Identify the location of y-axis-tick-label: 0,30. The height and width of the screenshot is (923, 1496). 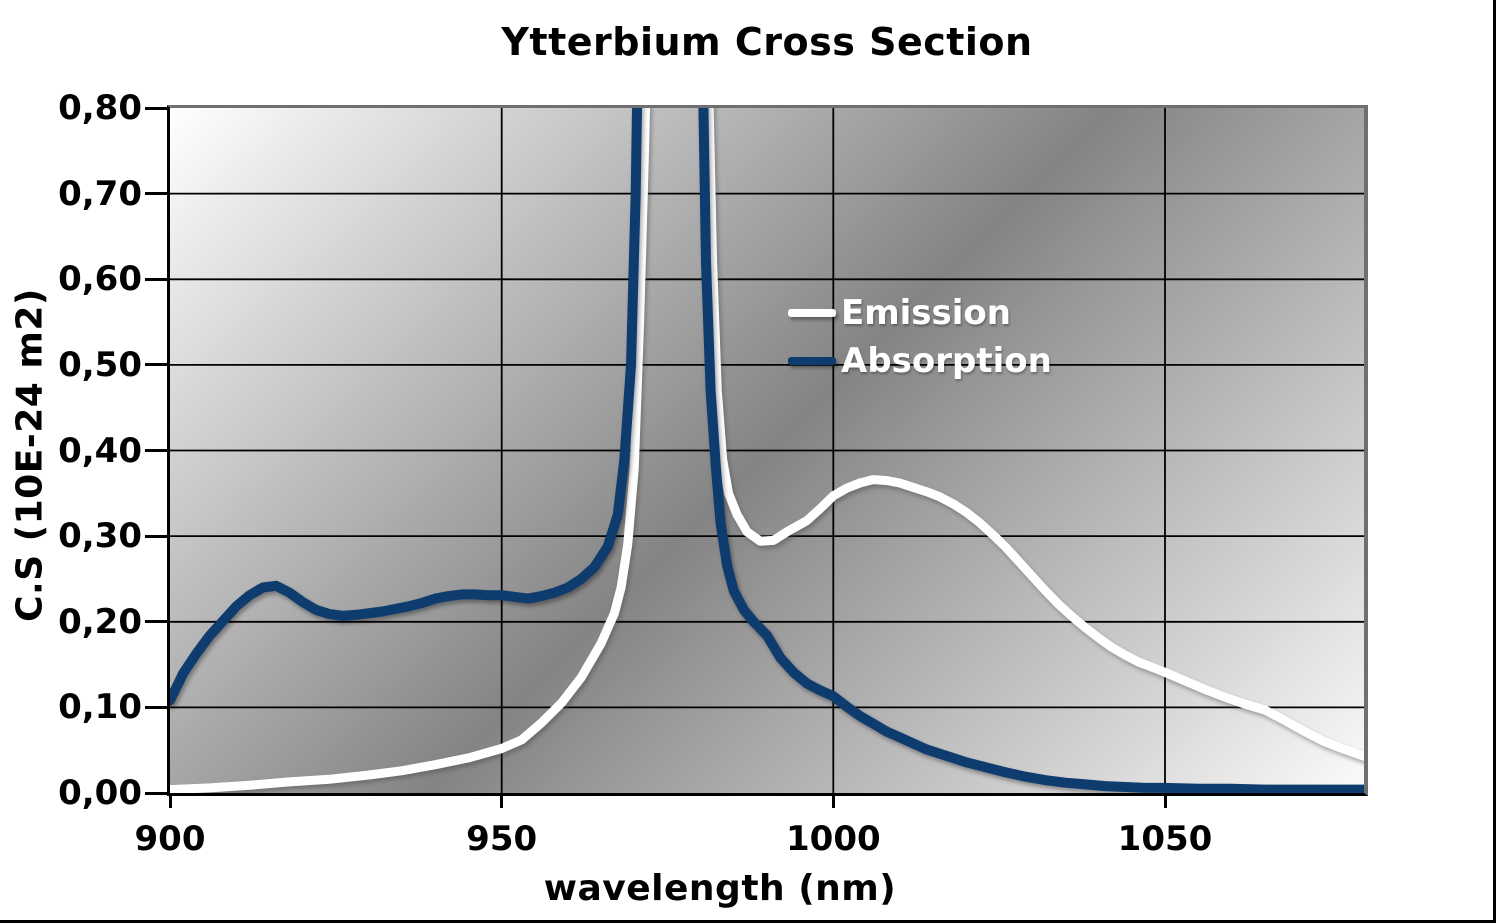
(100, 536).